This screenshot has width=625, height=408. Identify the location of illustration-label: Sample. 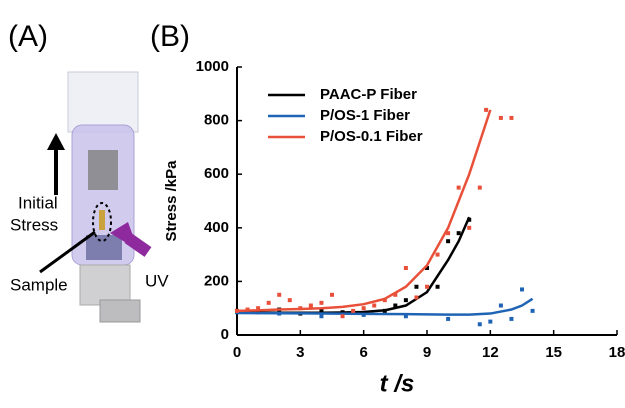
(39, 284).